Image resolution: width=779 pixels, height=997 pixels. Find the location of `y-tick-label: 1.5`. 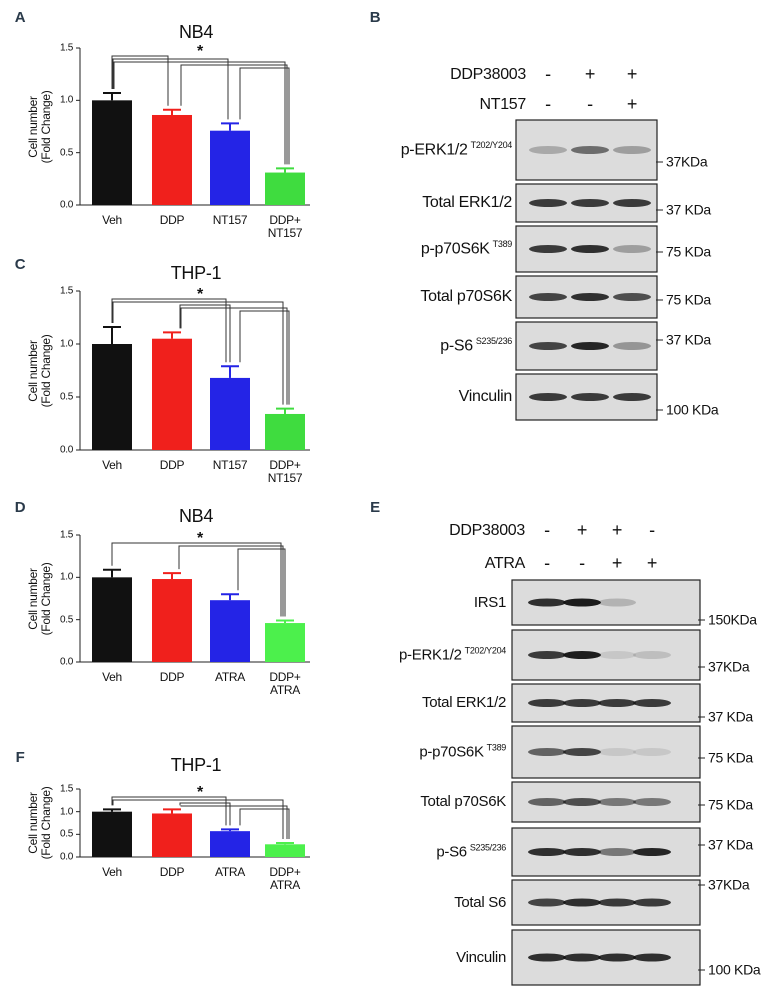

y-tick-label: 1.5 is located at coordinates (66, 789).